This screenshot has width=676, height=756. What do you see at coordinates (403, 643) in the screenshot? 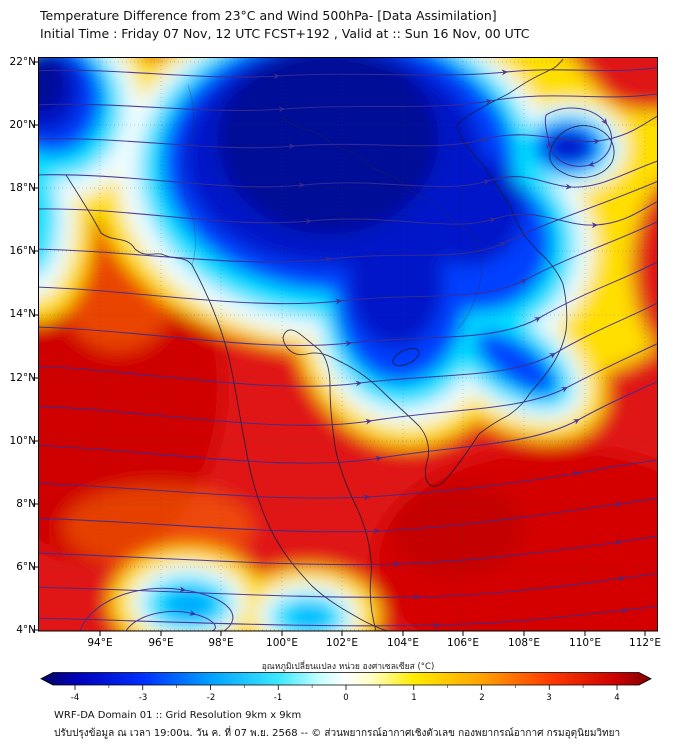
I see `lon-tick-label: 104°E` at bounding box center [403, 643].